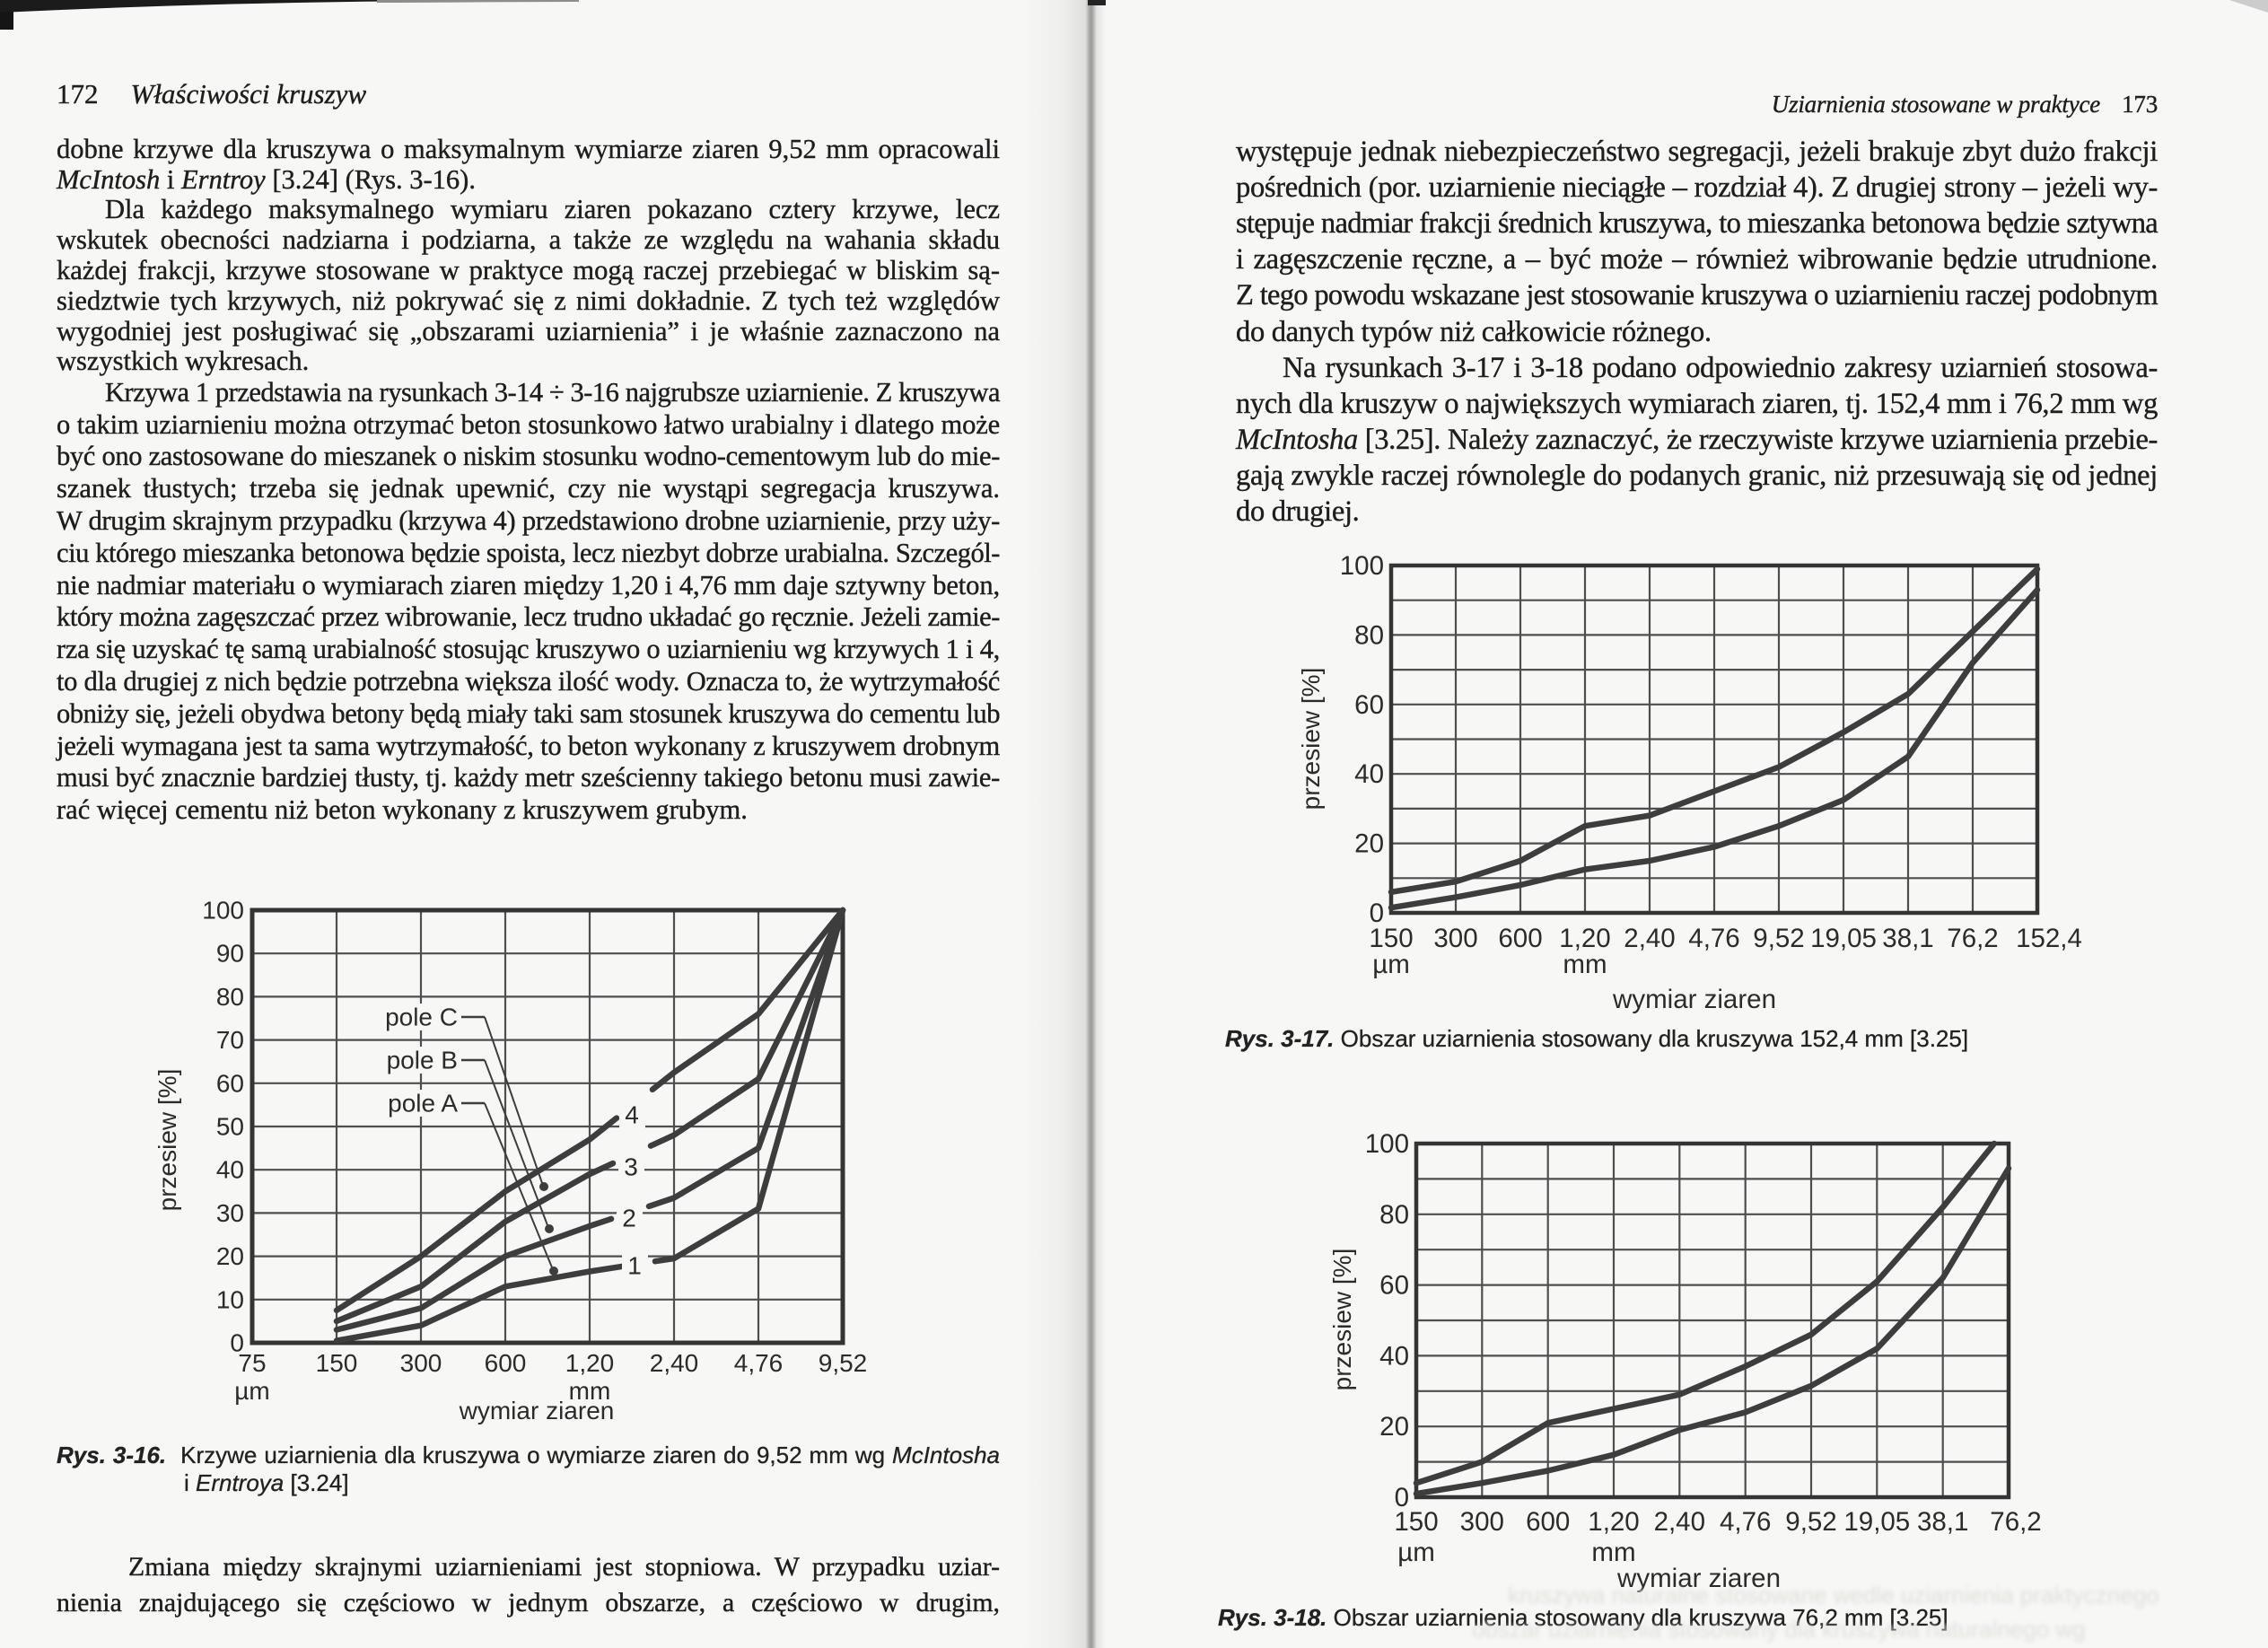 The width and height of the screenshot is (2268, 1648). Describe the element at coordinates (2049, 938) in the screenshot. I see `svg-text: 152,4` at that location.